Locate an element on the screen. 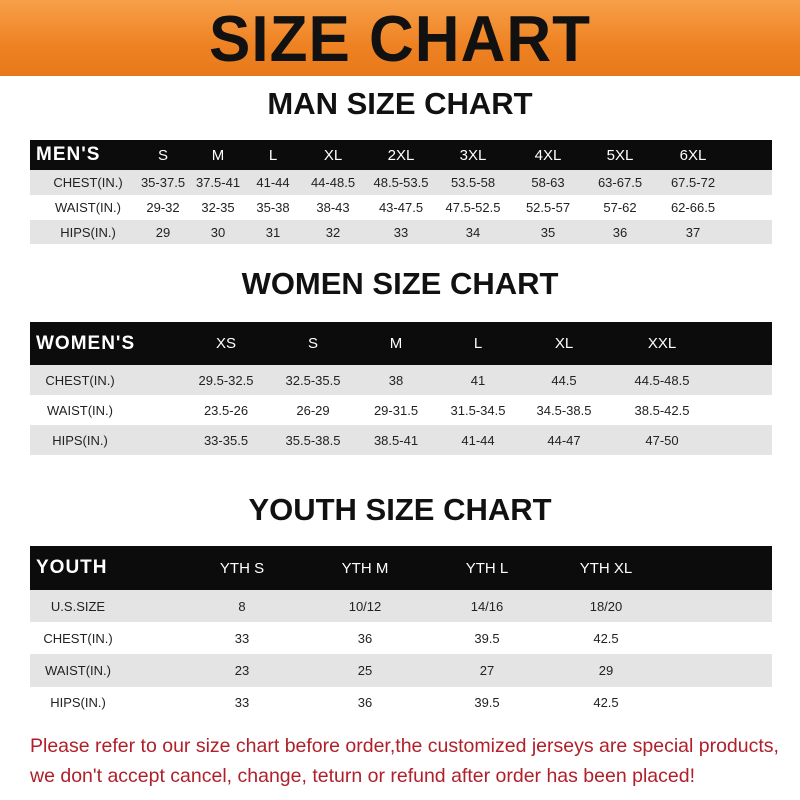  table-cell: 31.5-34.5 is located at coordinates (478, 410).